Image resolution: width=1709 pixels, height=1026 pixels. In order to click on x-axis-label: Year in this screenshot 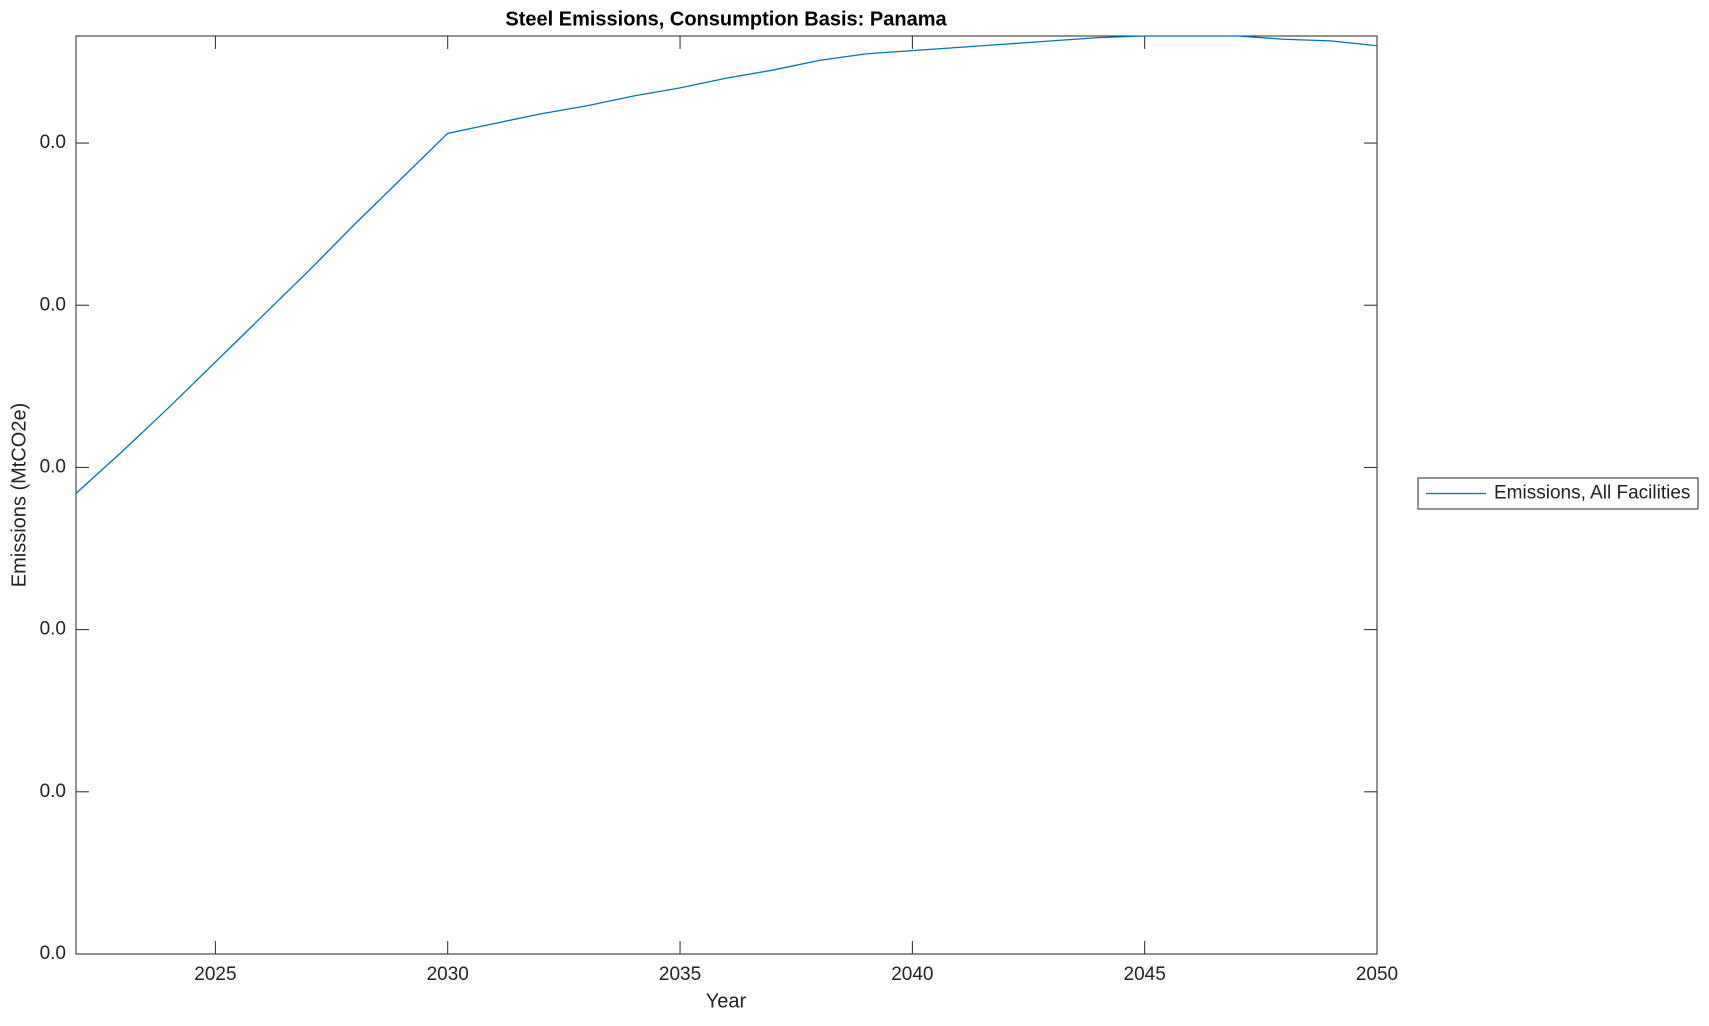, I will do `click(726, 1001)`.